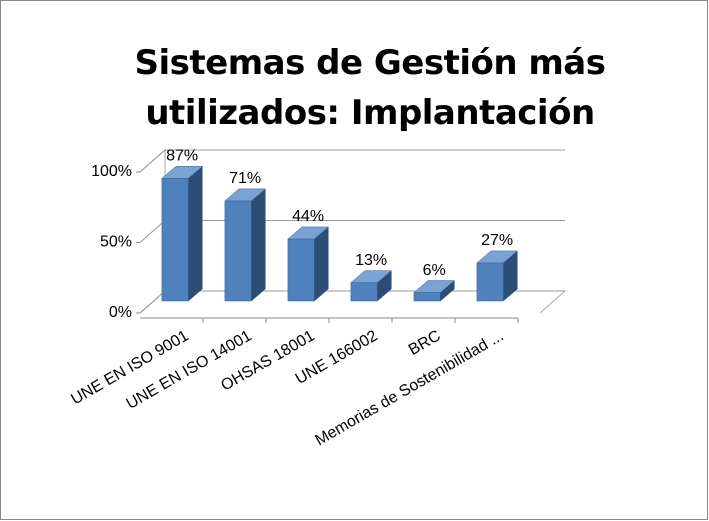  What do you see at coordinates (111, 171) in the screenshot?
I see `y-tick-label: 100%` at bounding box center [111, 171].